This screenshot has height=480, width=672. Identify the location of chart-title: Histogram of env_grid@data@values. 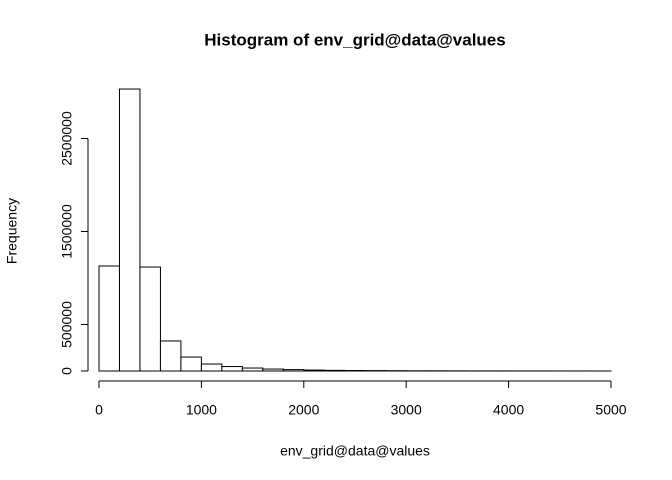
(354, 39).